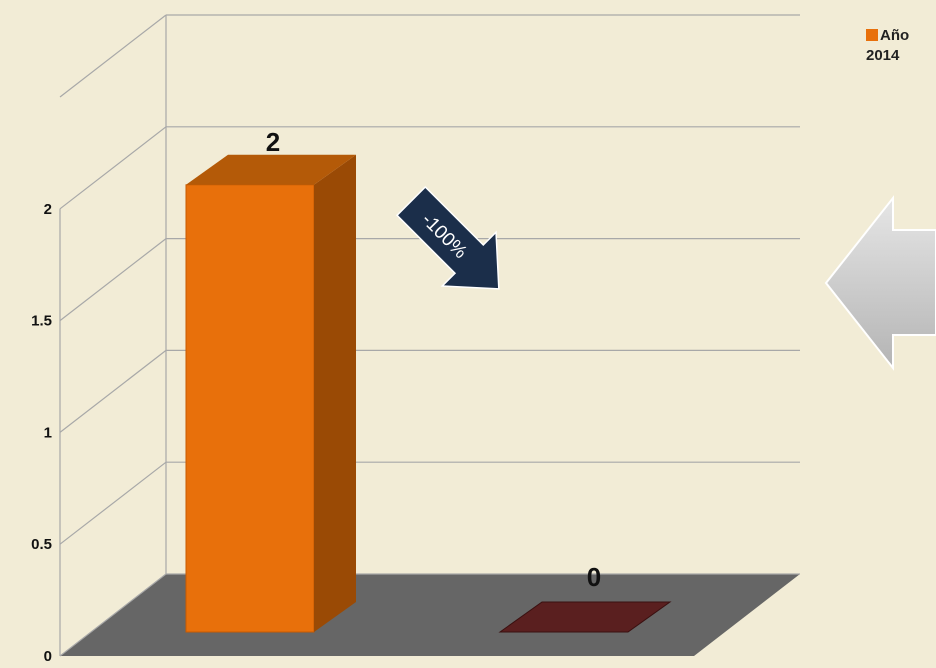 The height and width of the screenshot is (668, 936). I want to click on legend: Año 2014, so click(901, 46).